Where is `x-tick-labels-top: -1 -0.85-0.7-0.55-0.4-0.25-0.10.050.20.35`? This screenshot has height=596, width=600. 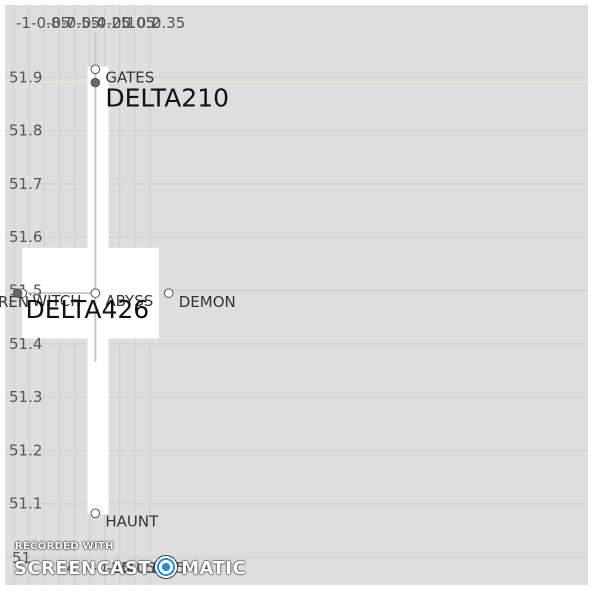 x-tick-labels-top: -1 -0.85-0.7-0.55-0.4-0.25-0.10.050.20.35 is located at coordinates (100, 23).